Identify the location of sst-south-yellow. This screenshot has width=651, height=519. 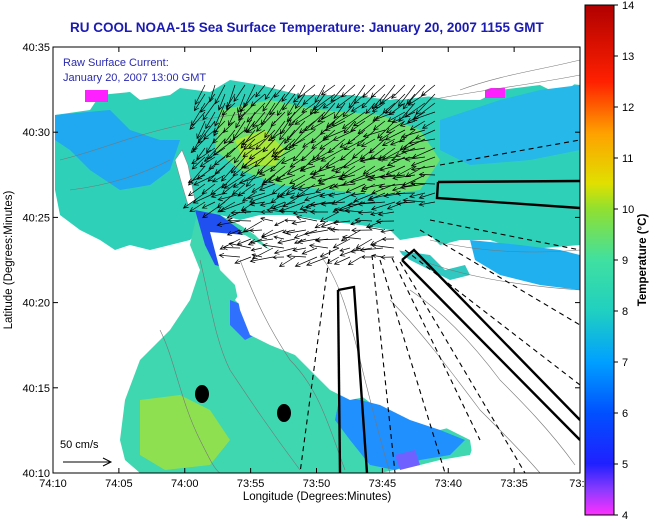
(185, 432).